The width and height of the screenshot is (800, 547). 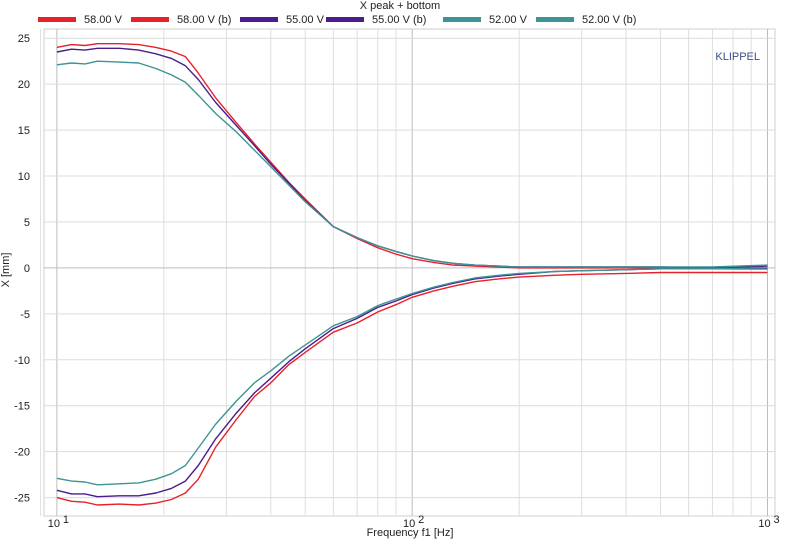 What do you see at coordinates (27, 223) in the screenshot?
I see `y-tick-label: 5` at bounding box center [27, 223].